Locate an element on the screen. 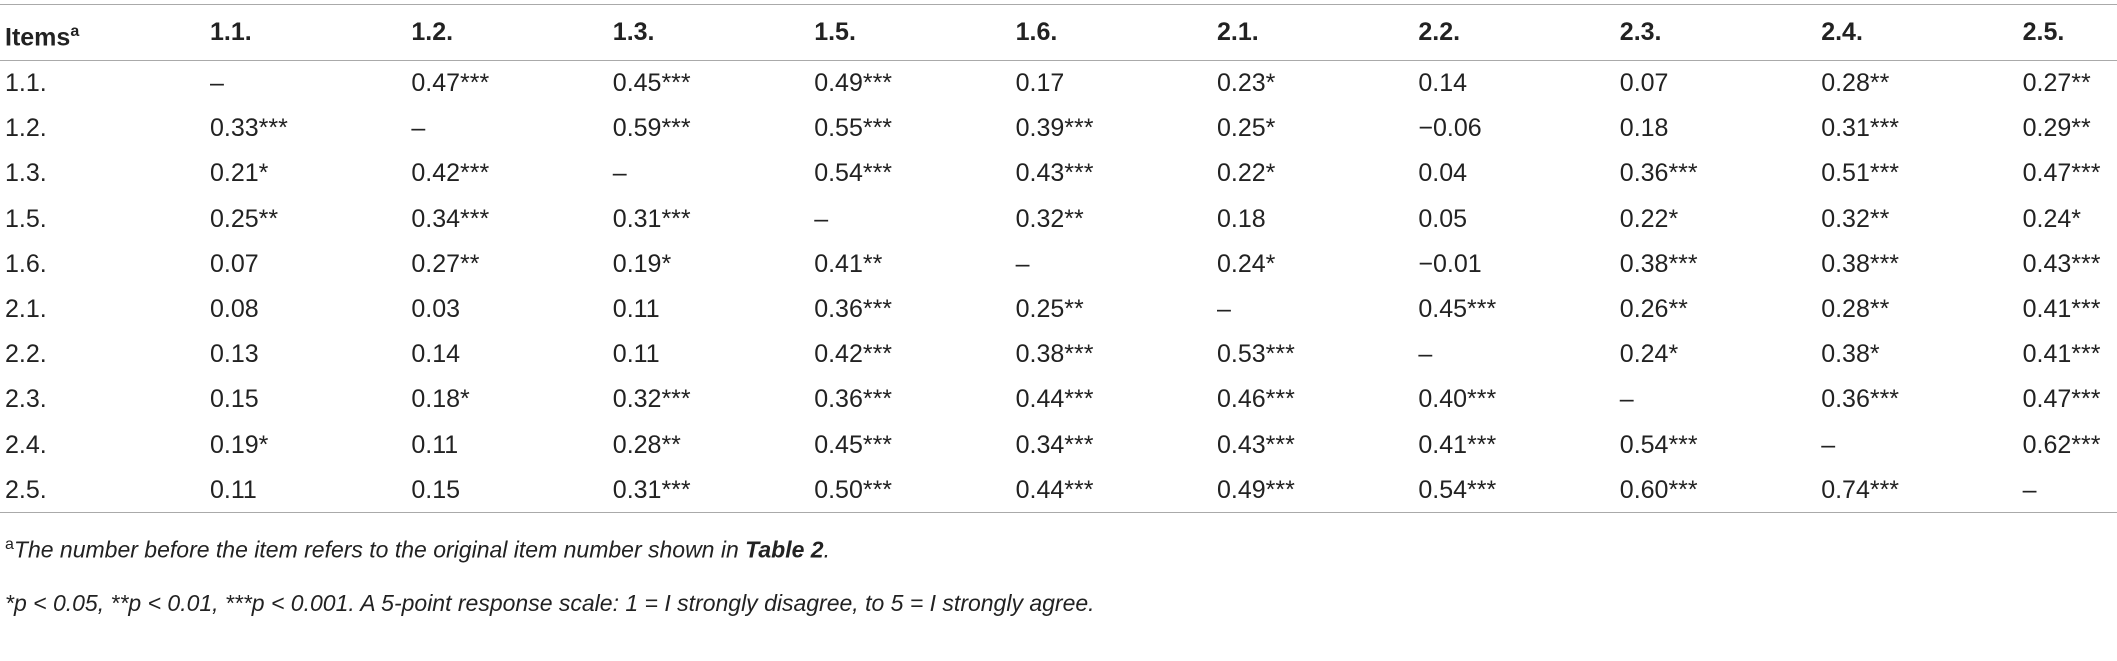 Image resolution: width=2117 pixels, height=661 pixels. table-cell: 0.26** is located at coordinates (1653, 309).